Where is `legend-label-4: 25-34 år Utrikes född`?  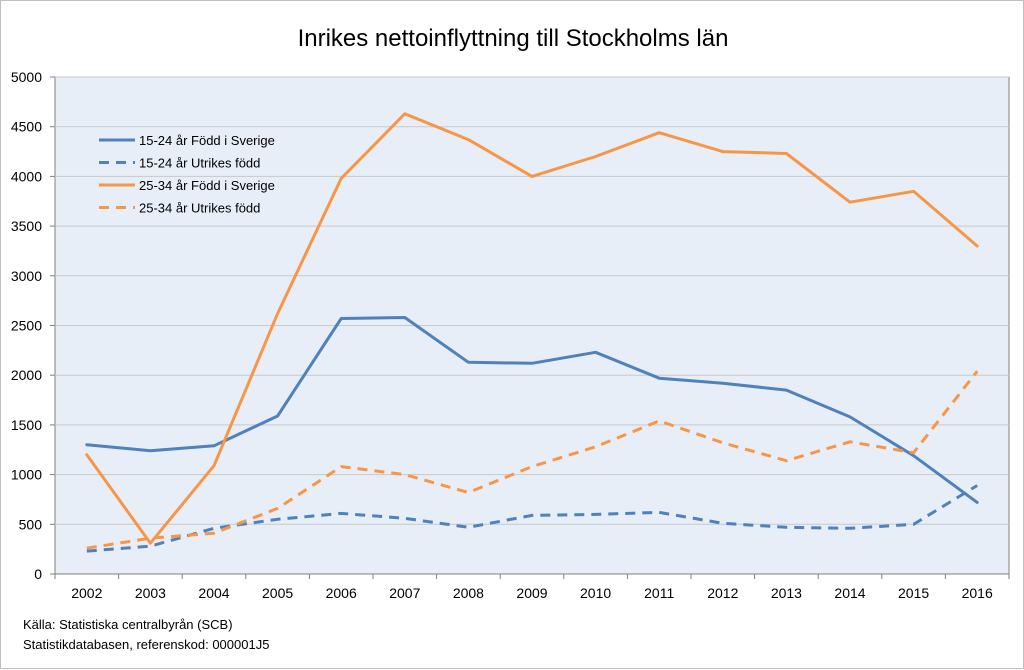 legend-label-4: 25-34 år Utrikes född is located at coordinates (199, 208).